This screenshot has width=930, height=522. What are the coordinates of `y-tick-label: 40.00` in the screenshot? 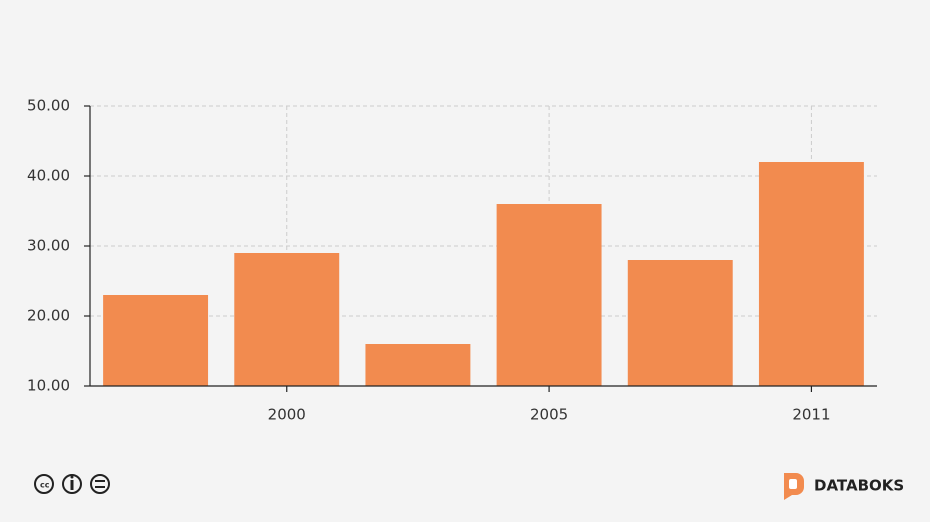 It's located at (48, 176).